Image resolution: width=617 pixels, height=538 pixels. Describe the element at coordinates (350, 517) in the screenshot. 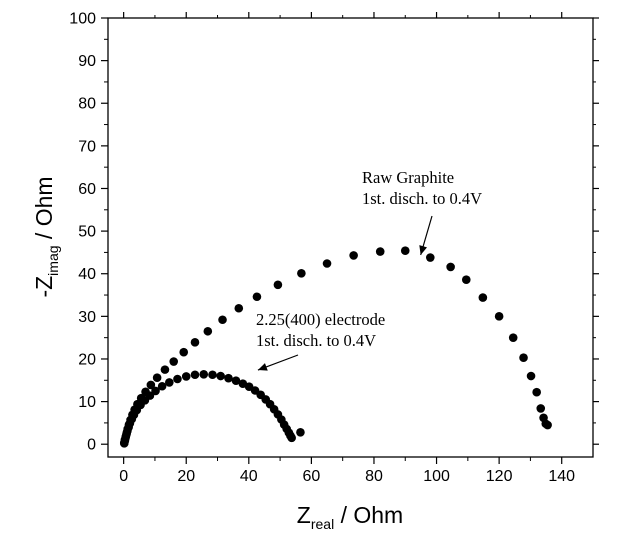

I see `x-axis-title: Zreal / Ohm` at that location.